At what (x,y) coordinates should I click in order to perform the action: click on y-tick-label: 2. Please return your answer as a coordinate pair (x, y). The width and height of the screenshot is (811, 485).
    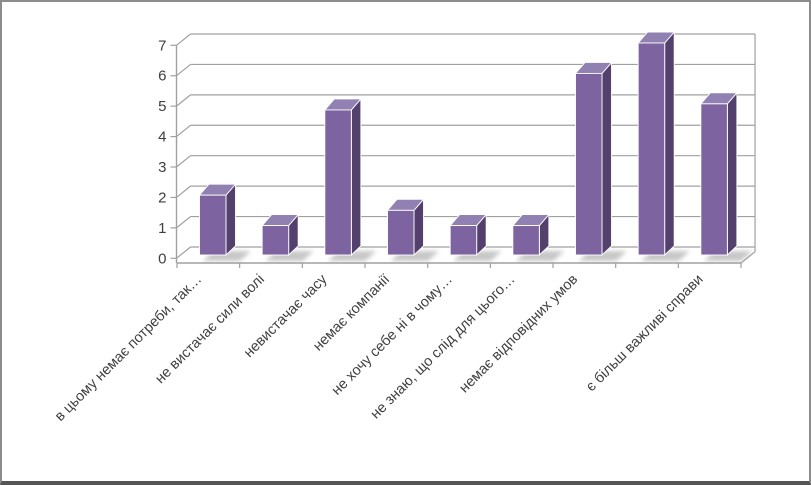
    Looking at the image, I should click on (162, 197).